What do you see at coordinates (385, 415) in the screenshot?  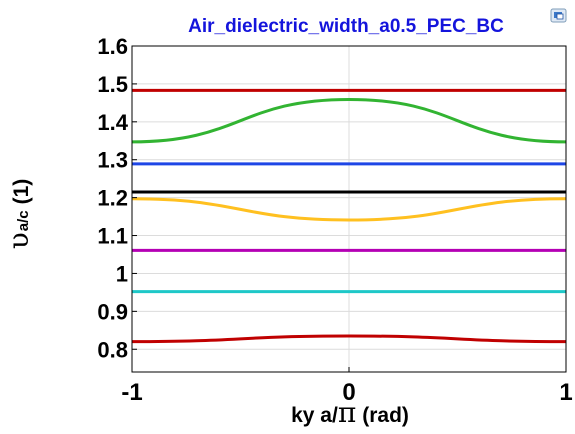 I see `x-axis-label-suffix: (rad)` at bounding box center [385, 415].